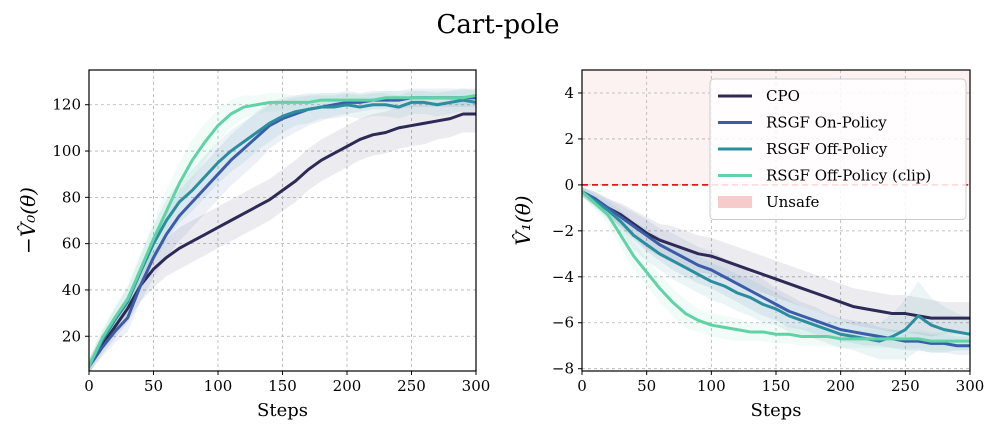 The image size is (996, 439). I want to click on y-tick-label: −2, so click(563, 231).